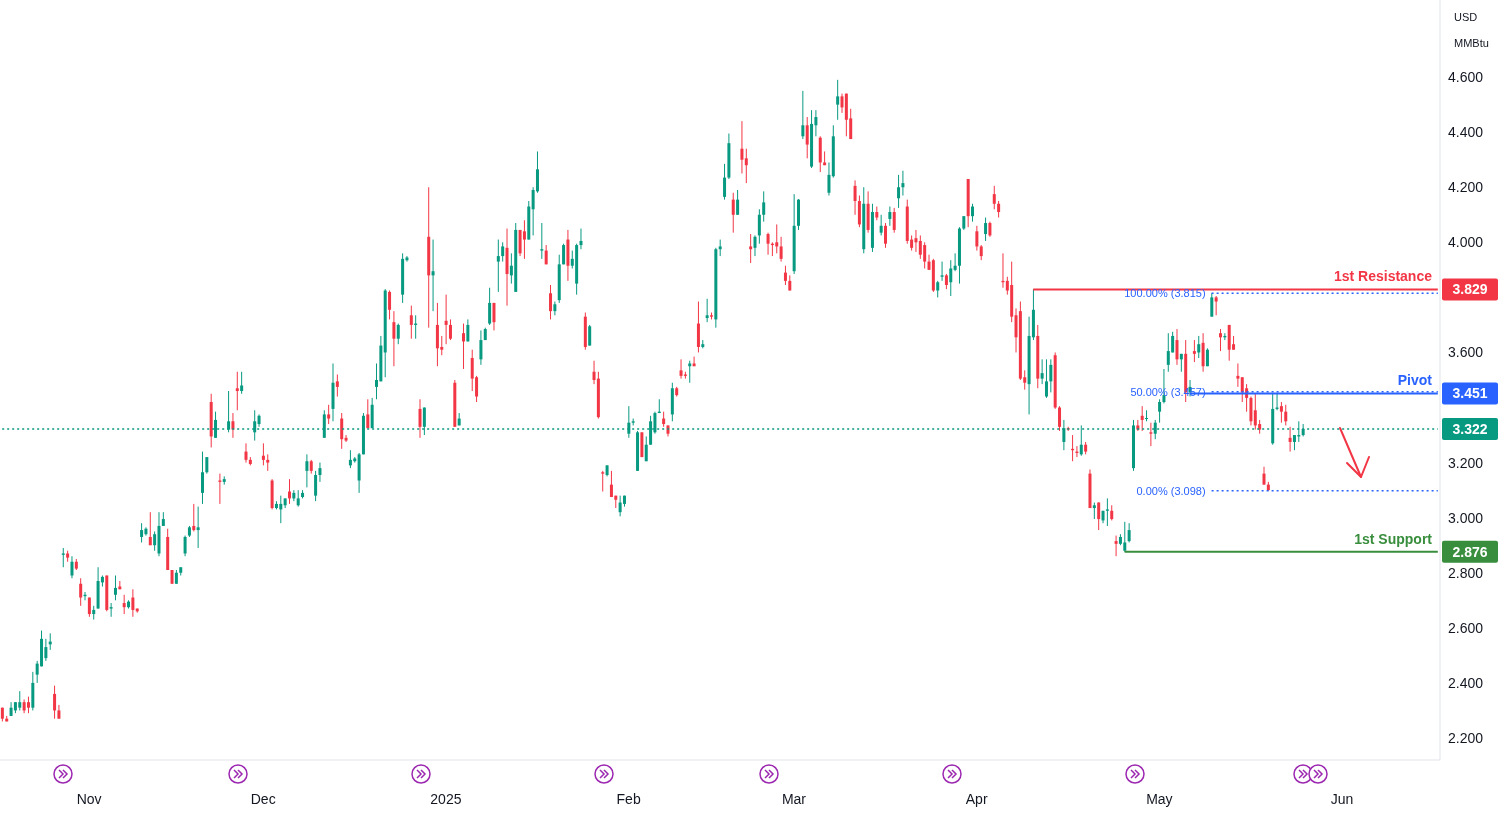  I want to click on y-tick-label: 3.200, so click(1466, 462).